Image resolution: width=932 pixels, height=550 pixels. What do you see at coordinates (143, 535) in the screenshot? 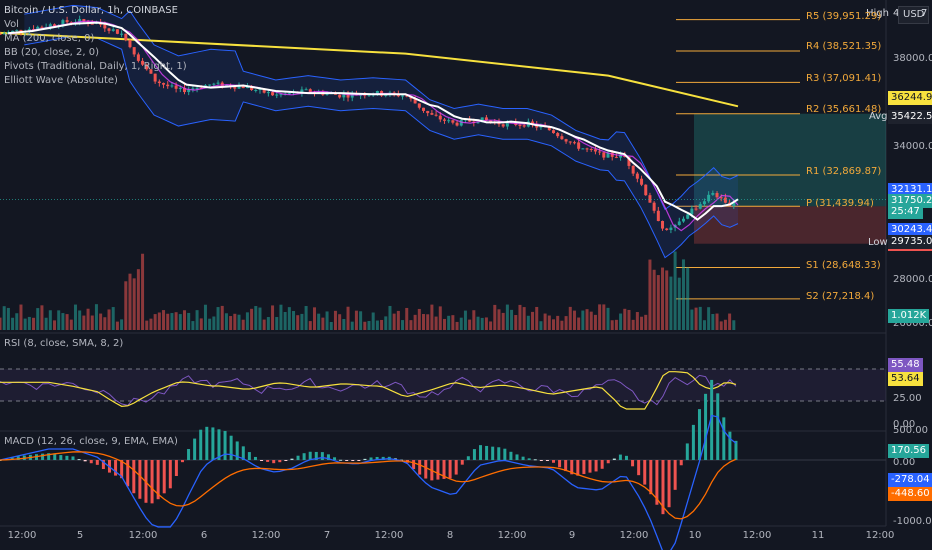
I see `time-label: 12:00` at bounding box center [143, 535].